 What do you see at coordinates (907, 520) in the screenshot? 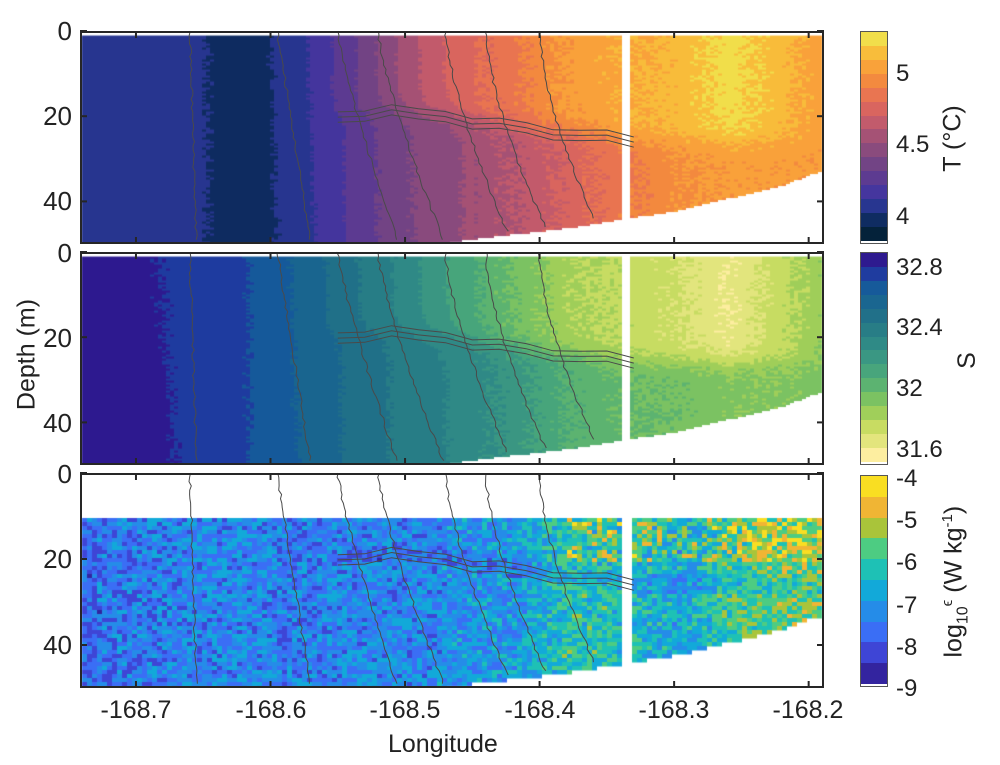
I see `colorbar-tick: -5` at bounding box center [907, 520].